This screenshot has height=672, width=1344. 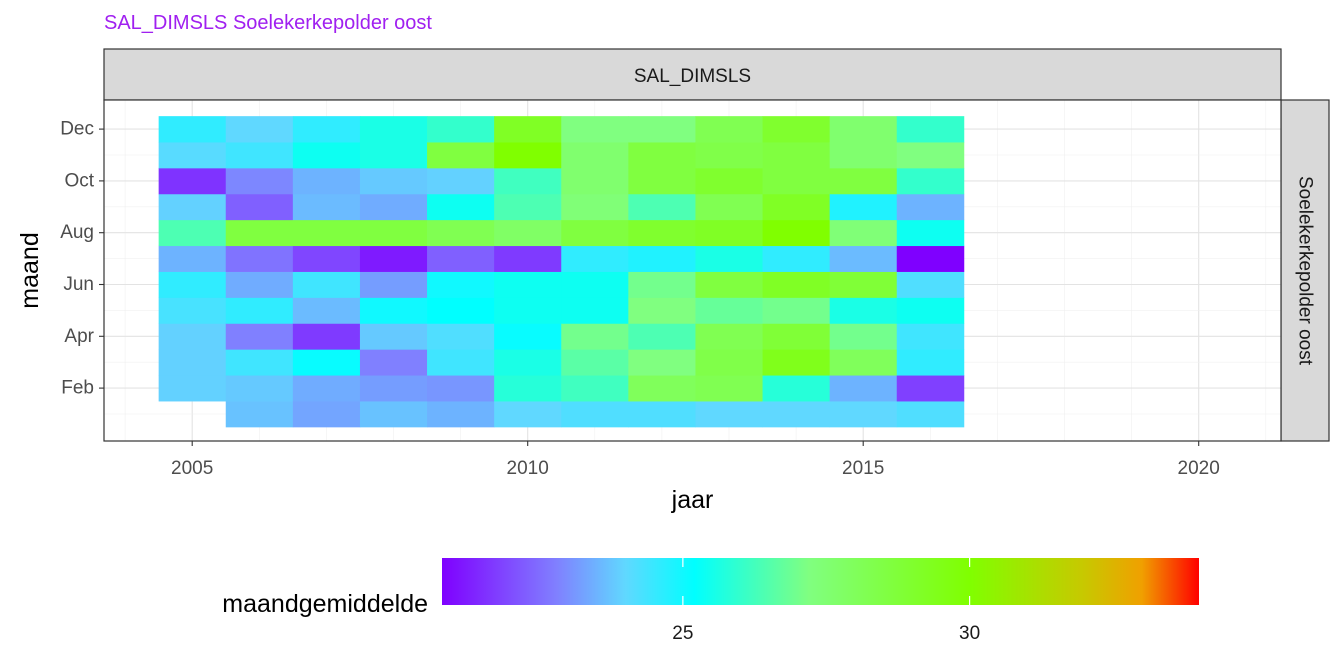 I want to click on facet-strip-top-label: SAL_DIMSLS, so click(x=692, y=76).